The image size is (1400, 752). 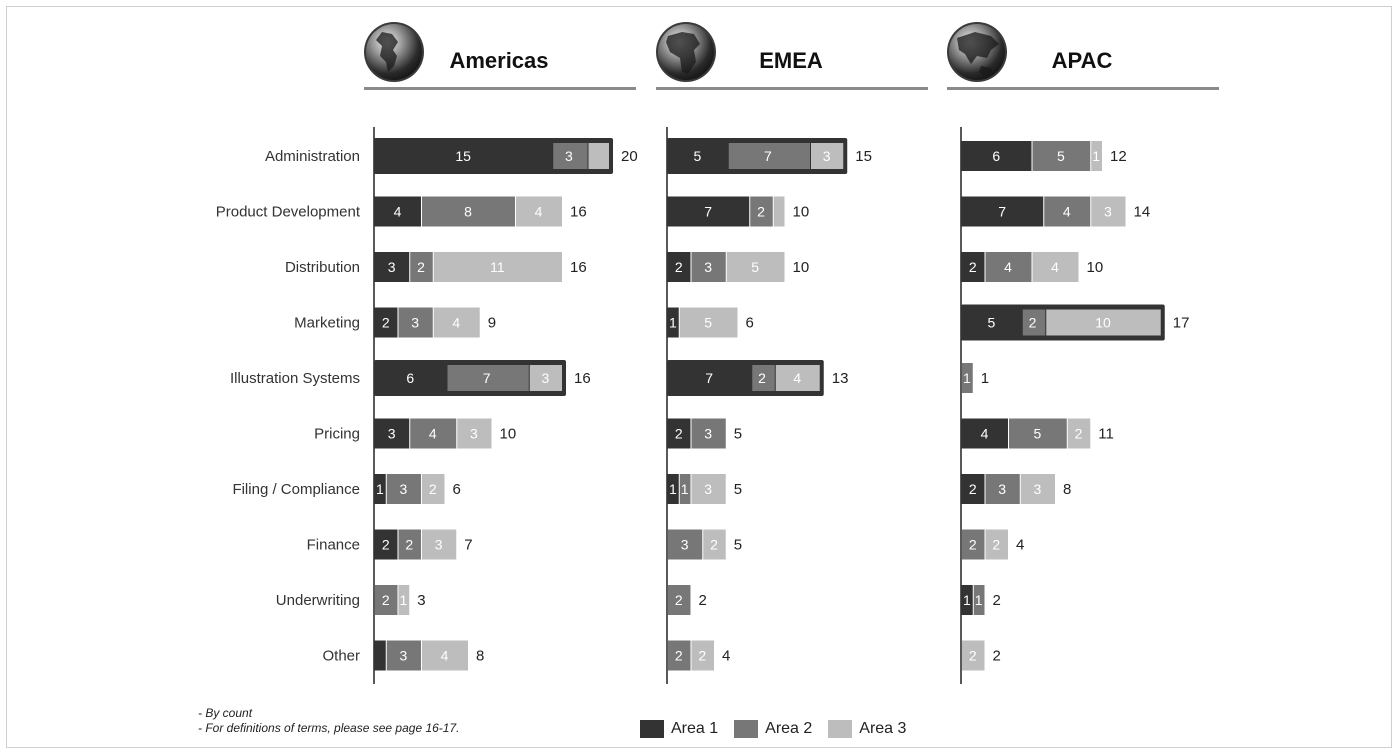 I want to click on total-label-apac-other: 2, so click(x=997, y=656).